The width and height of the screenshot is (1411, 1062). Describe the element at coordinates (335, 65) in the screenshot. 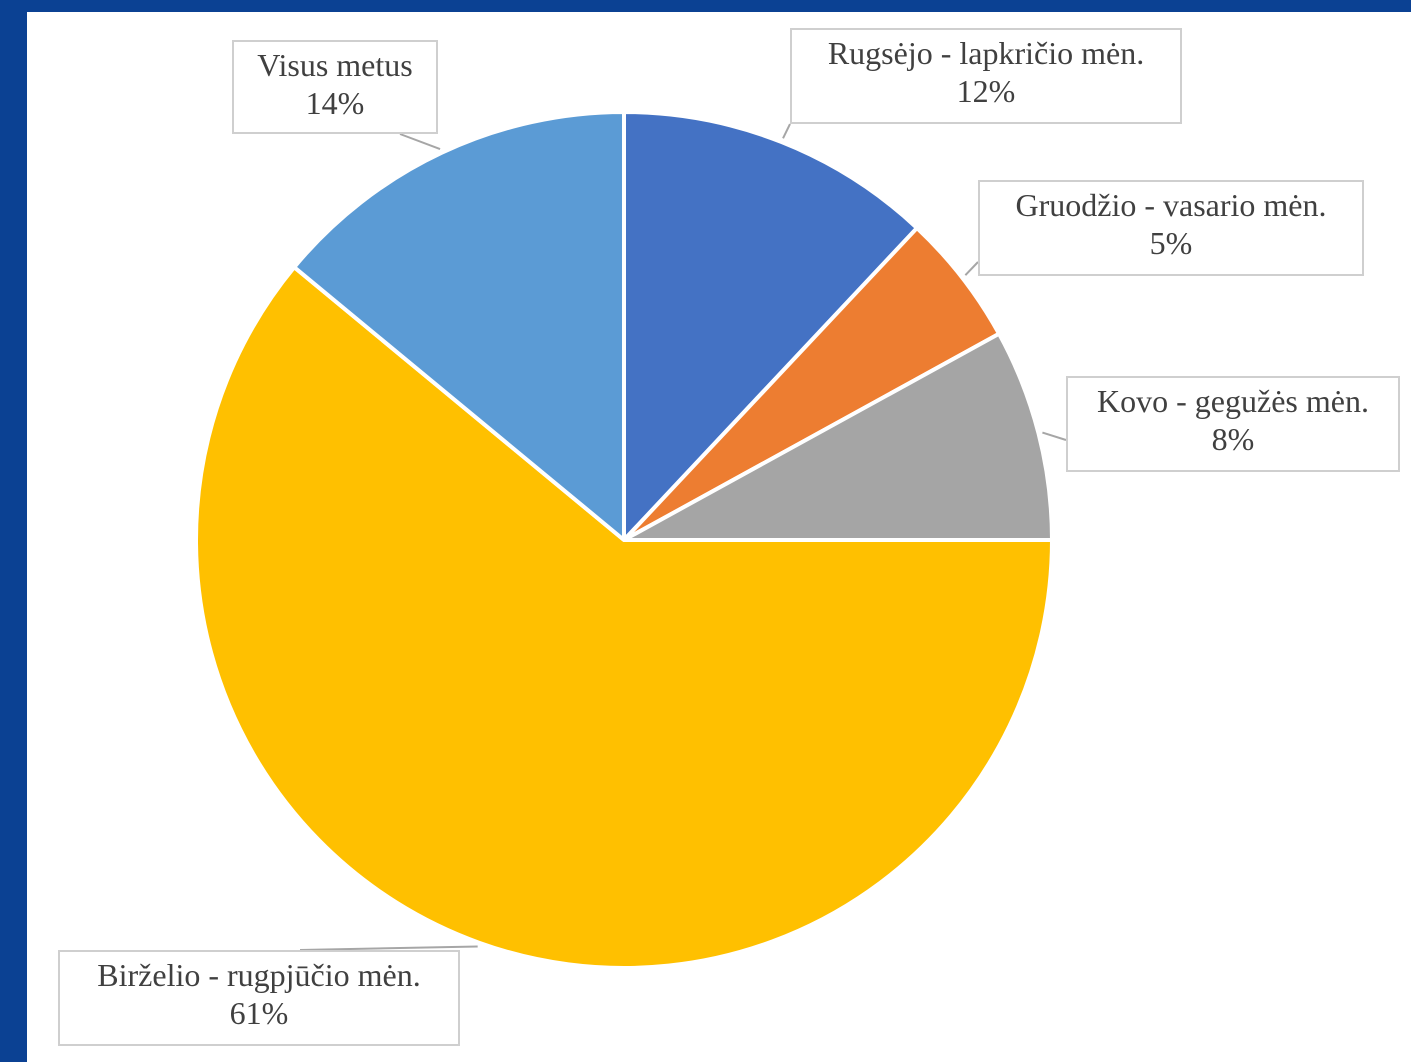

I see `label-category: Visus metus` at that location.